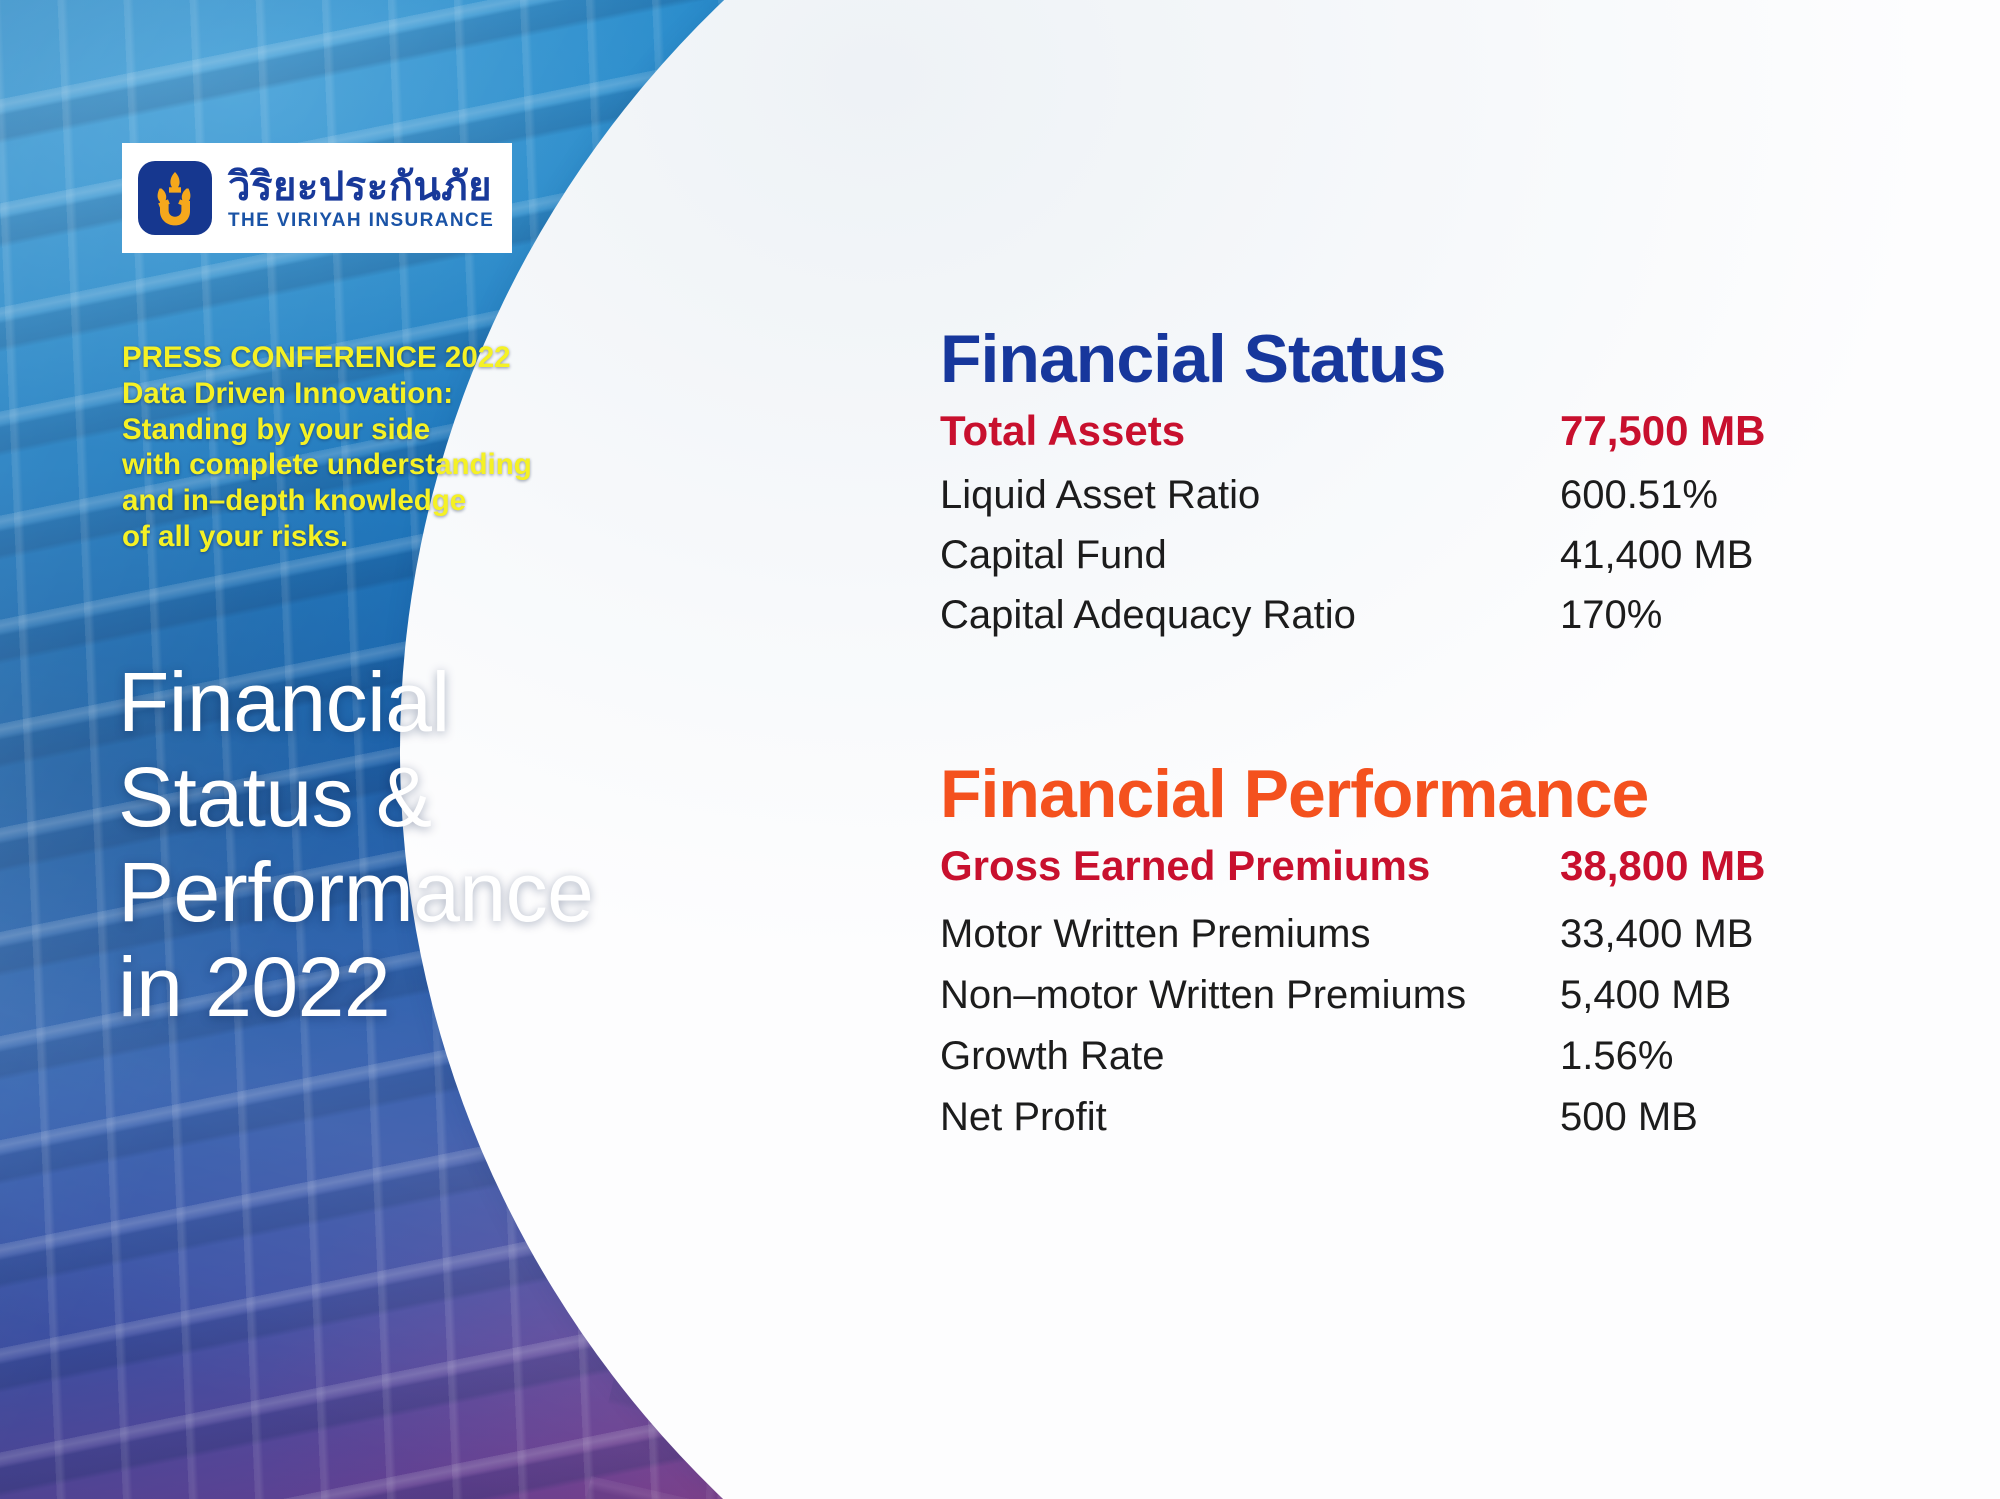 This screenshot has height=1499, width=2000. What do you see at coordinates (1155, 934) in the screenshot?
I see `row-label: Motor Written Premiums` at bounding box center [1155, 934].